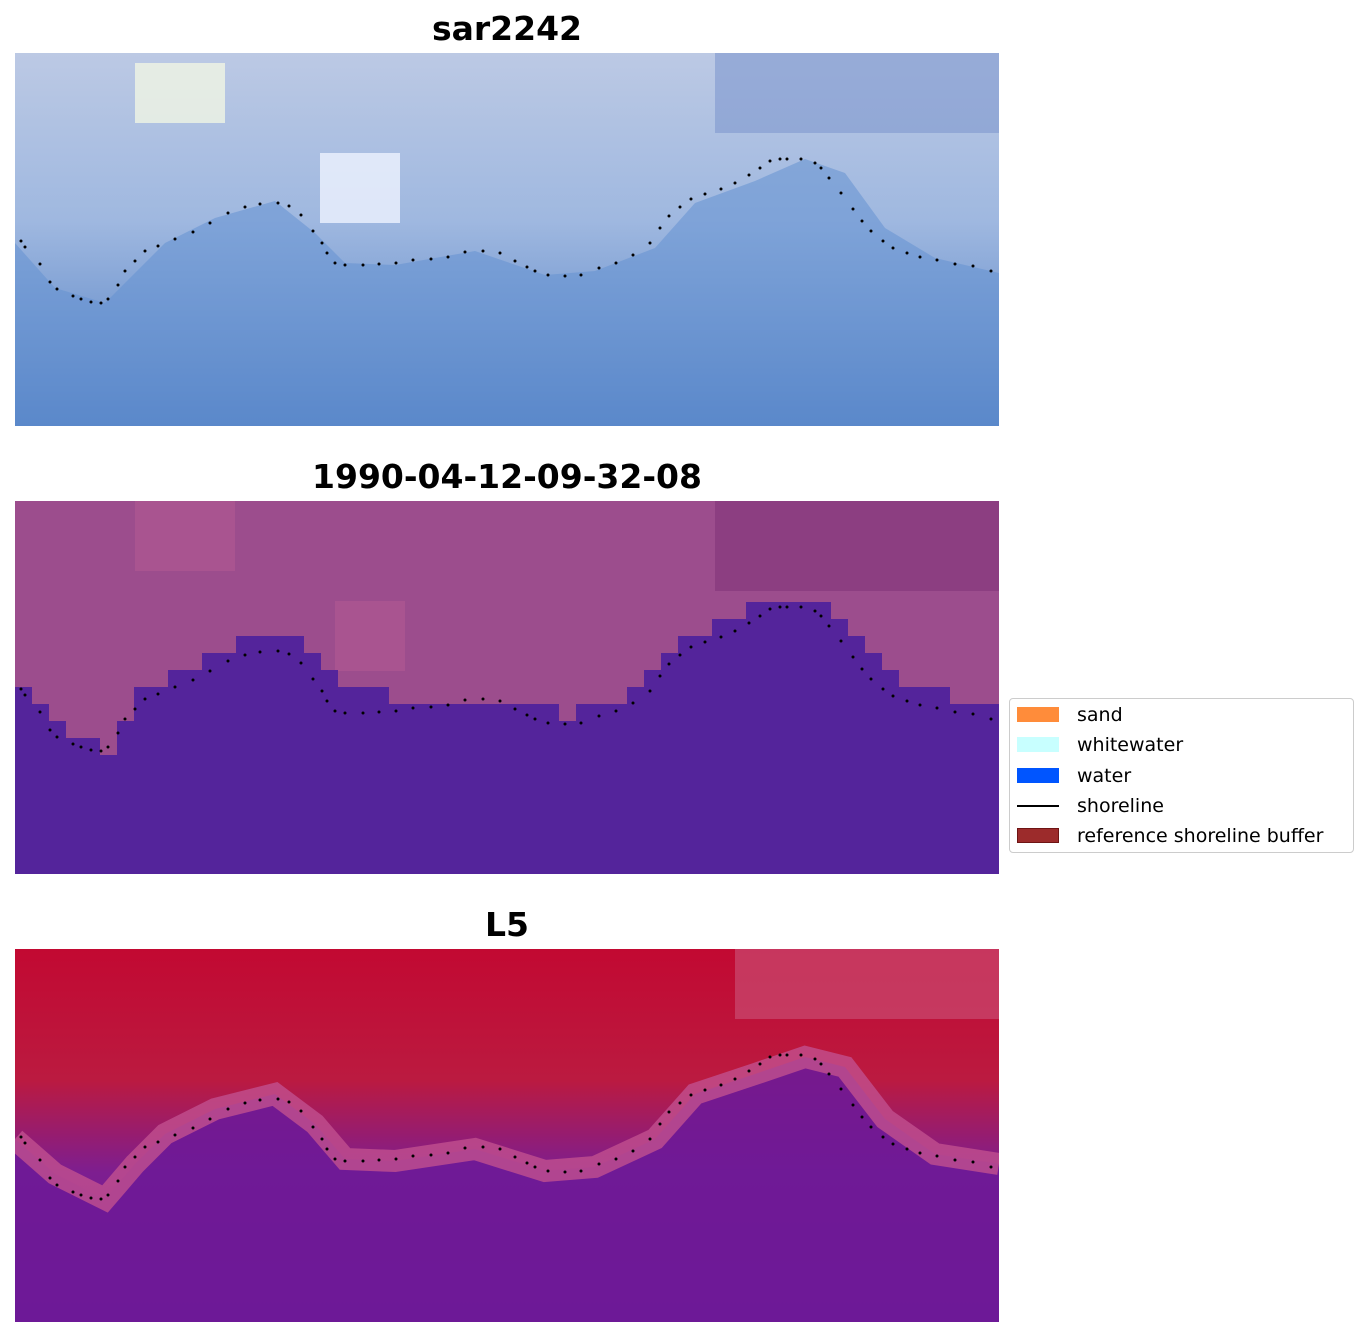 This screenshot has height=1337, width=1370. Describe the element at coordinates (506, 231) in the screenshot. I see `shoreline-dots` at that location.